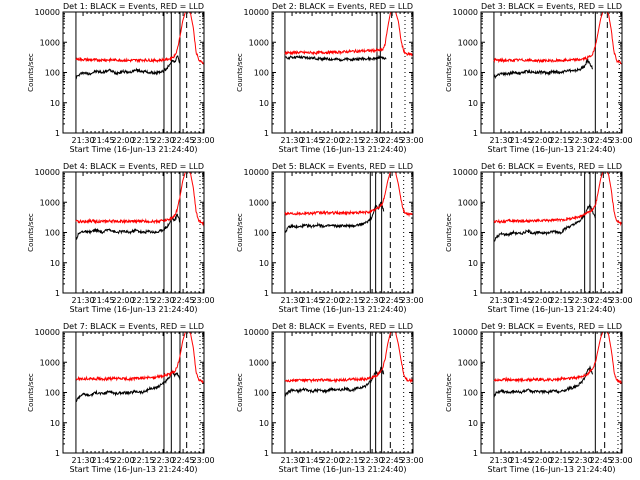 The width and height of the screenshot is (640, 480). I want to click on panel-title: Det 8: BLACK = Events, RED = LLD, so click(342, 326).